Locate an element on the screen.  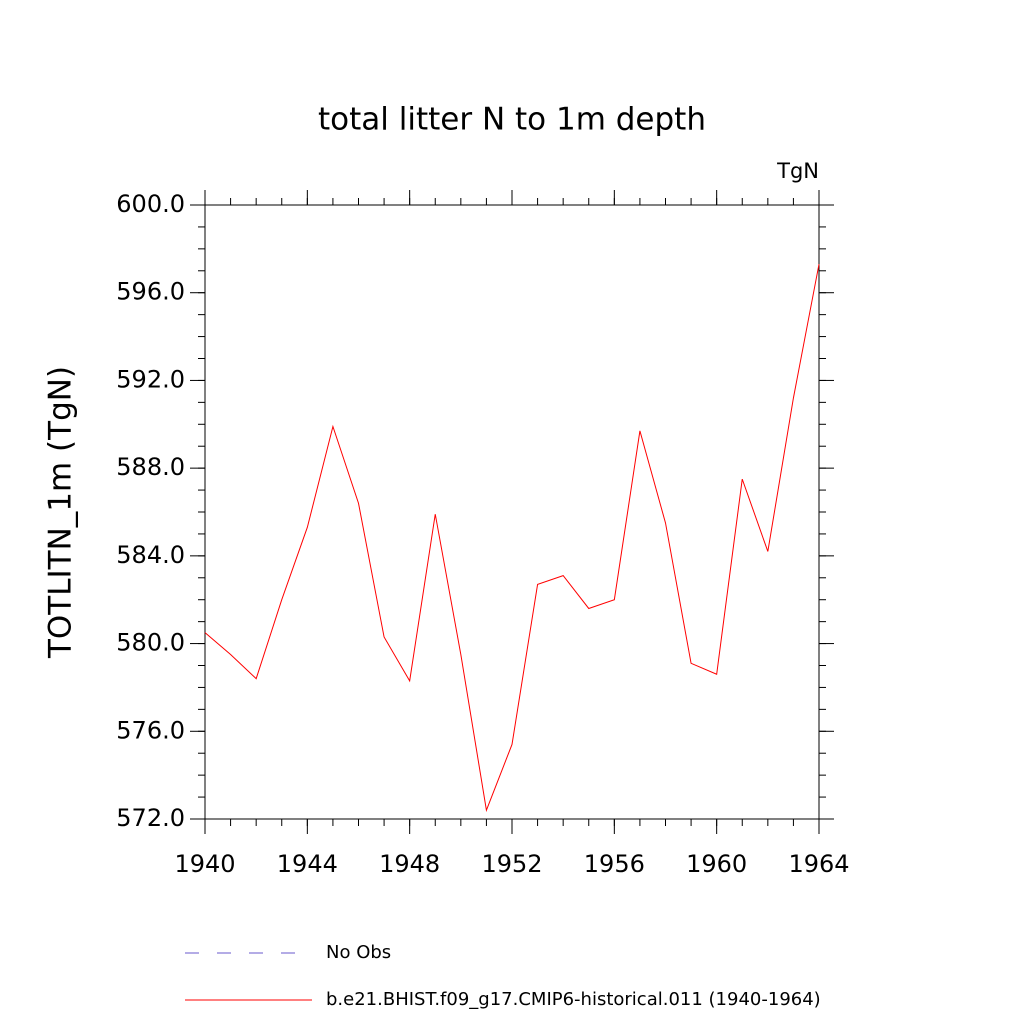
x-tick-label: 1960 is located at coordinates (716, 864).